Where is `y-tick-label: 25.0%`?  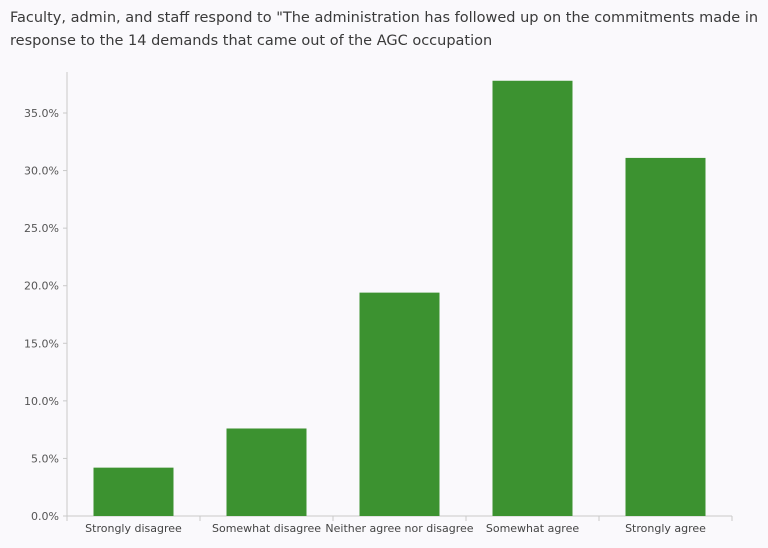
y-tick-label: 25.0% is located at coordinates (41, 228).